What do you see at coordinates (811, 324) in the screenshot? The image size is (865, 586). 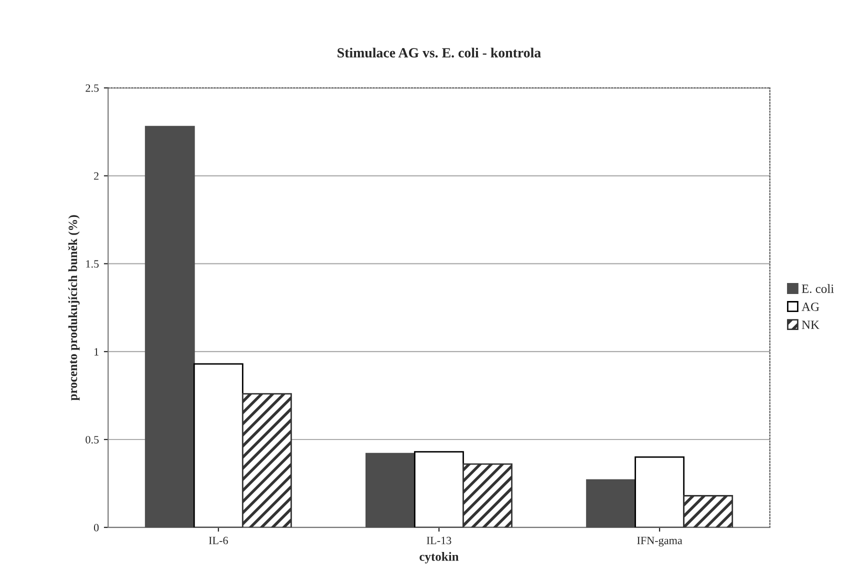 I see `legend-label: NK` at bounding box center [811, 324].